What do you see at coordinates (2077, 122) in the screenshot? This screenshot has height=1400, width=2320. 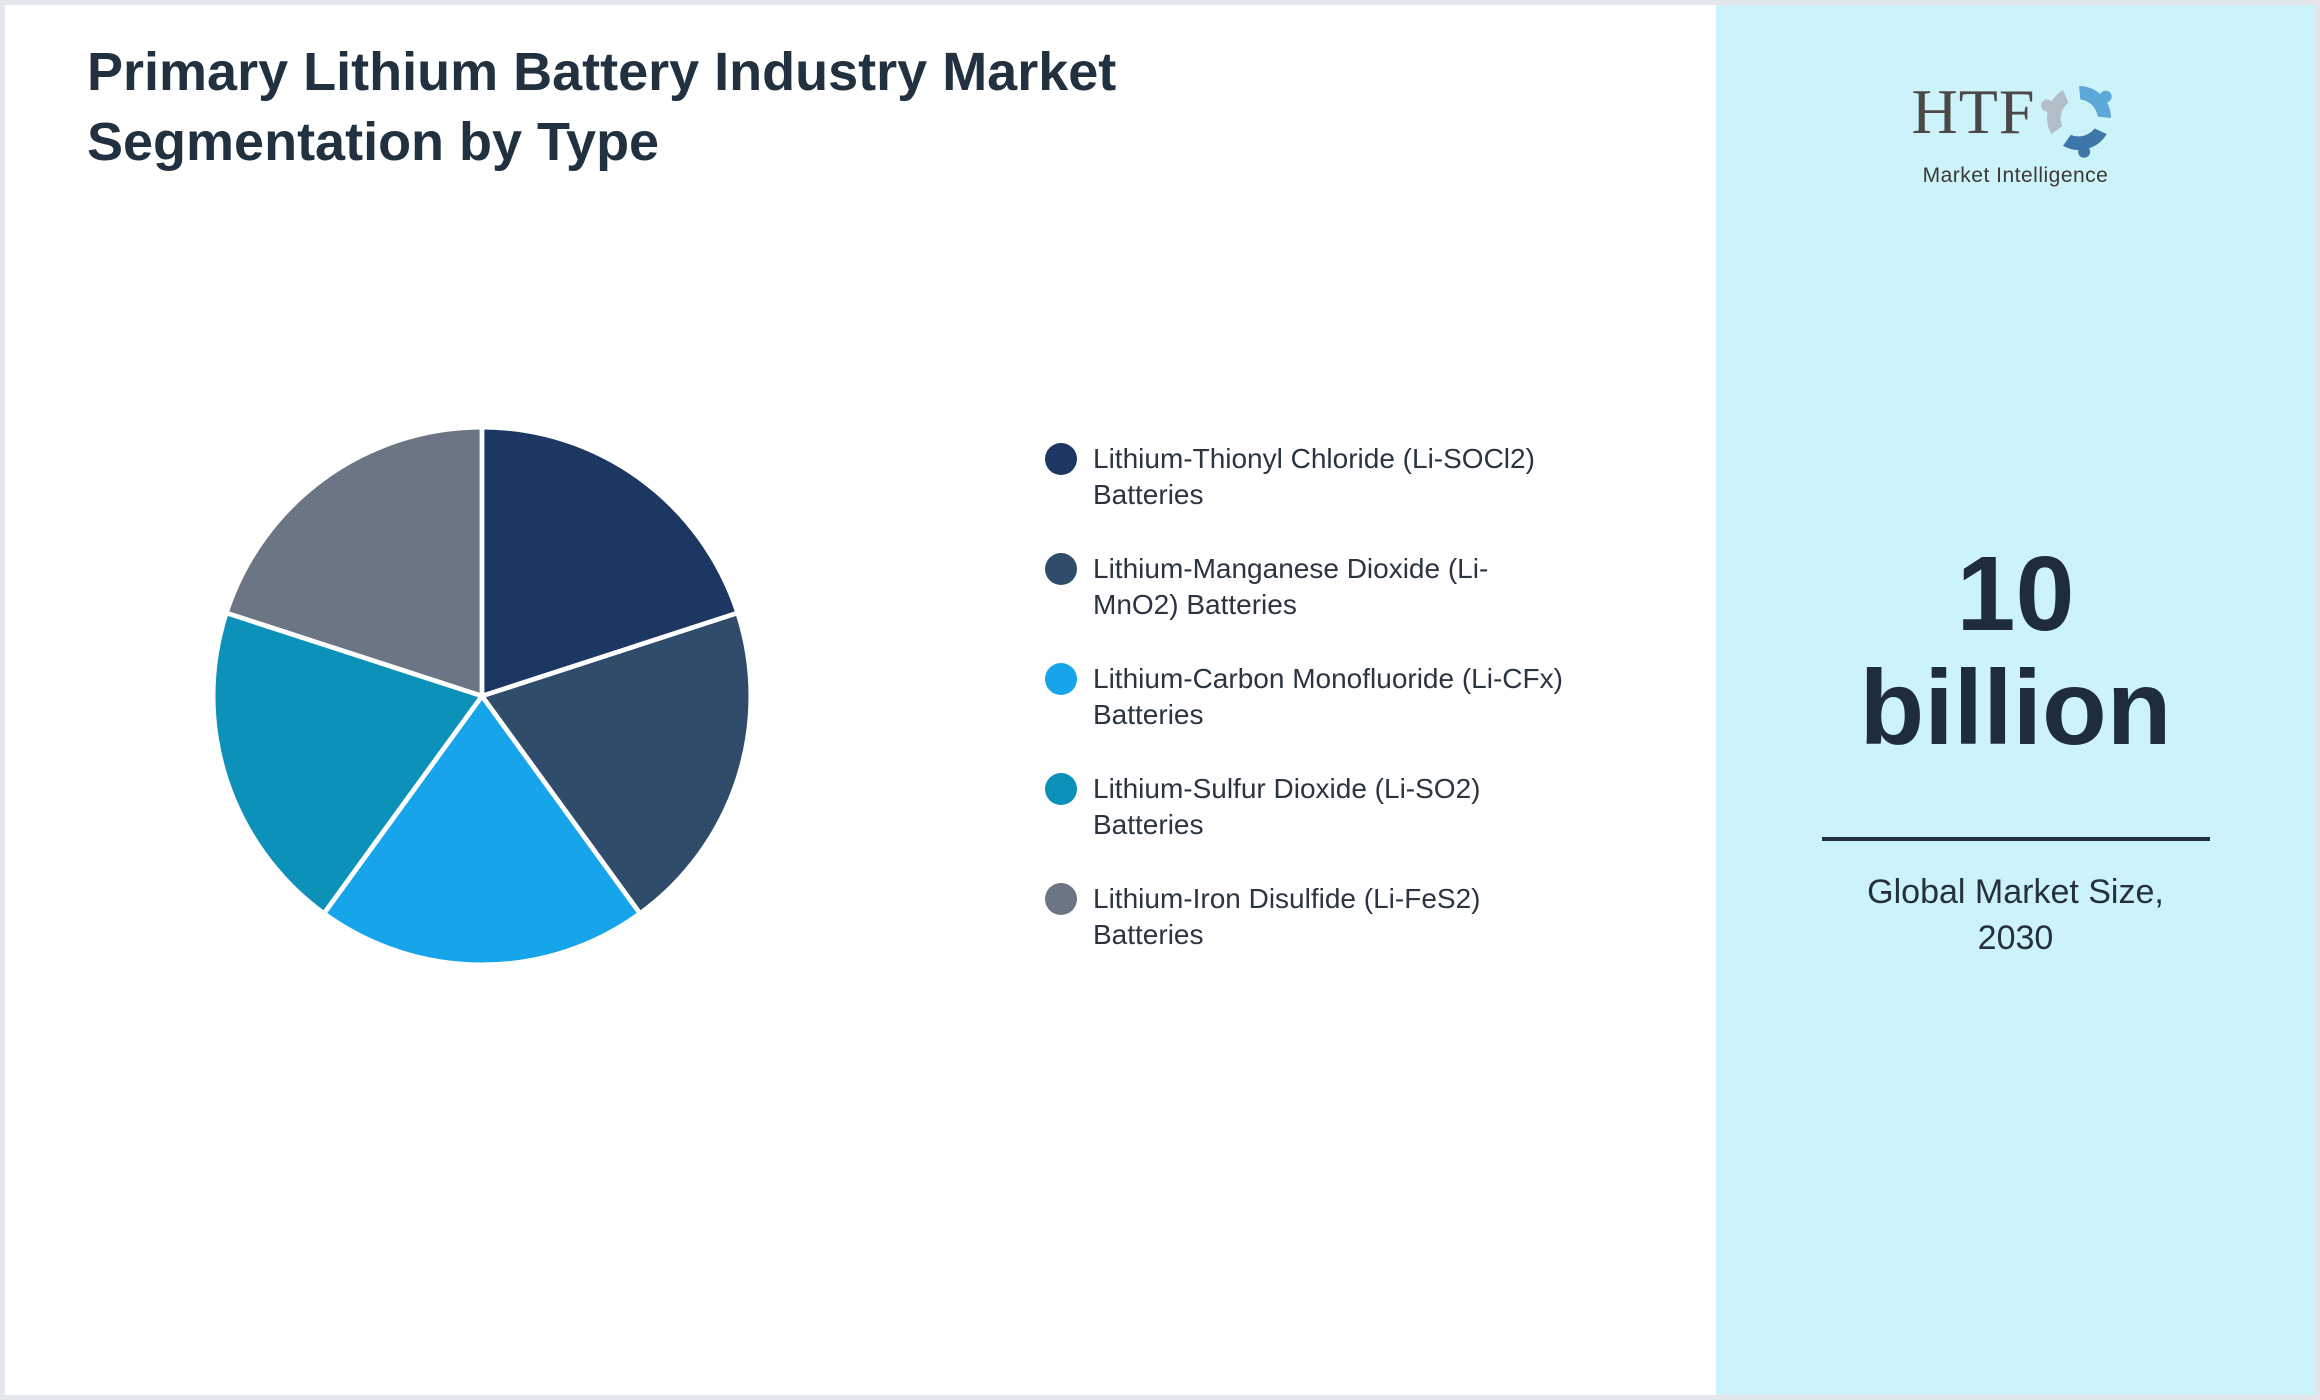 I see `logo-swirl-icon` at bounding box center [2077, 122].